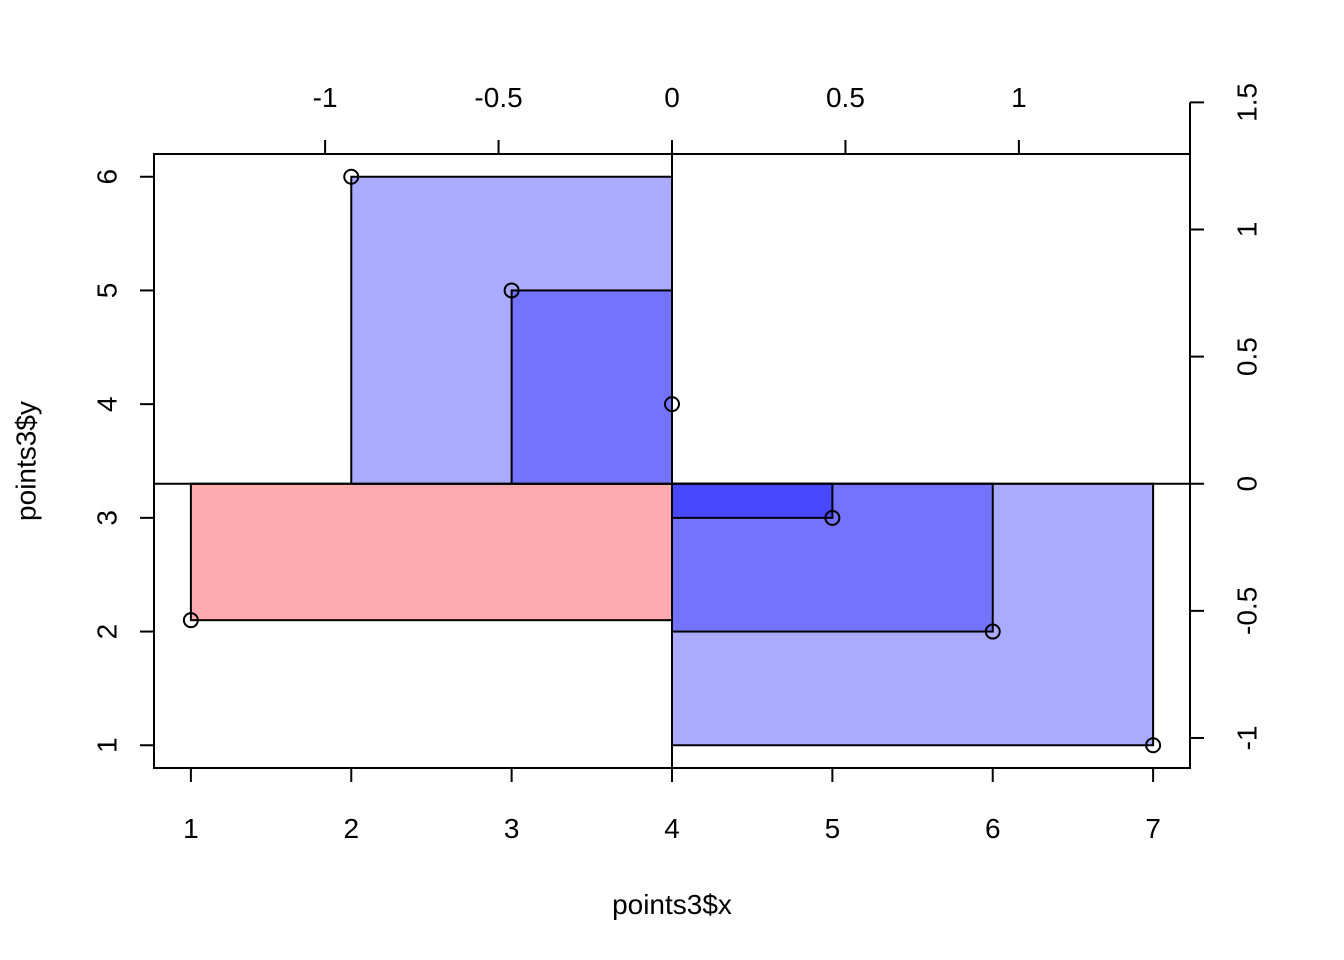 This screenshot has height=960, width=1344. Describe the element at coordinates (107, 291) in the screenshot. I see `y-tick-label-left: 5` at that location.